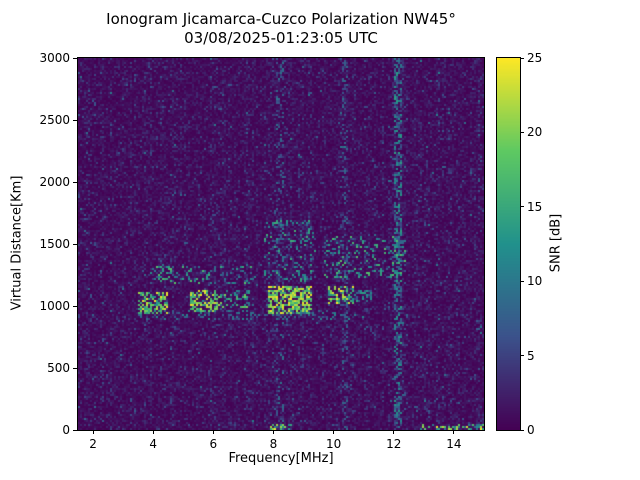 The image size is (640, 480). What do you see at coordinates (281, 458) in the screenshot?
I see `x-axis-label: Frequency[MHz]` at bounding box center [281, 458].